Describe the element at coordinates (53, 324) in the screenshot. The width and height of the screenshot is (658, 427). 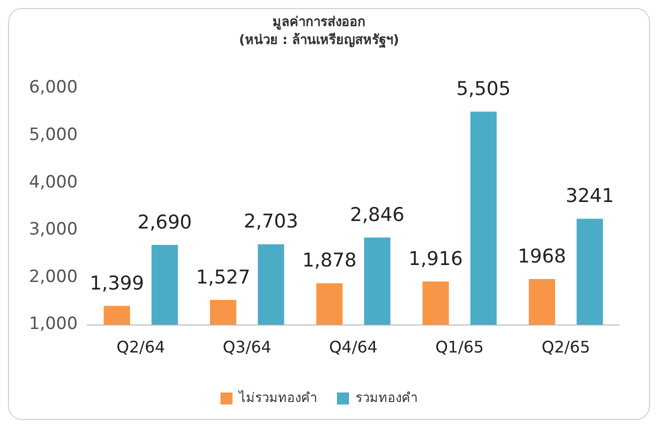
I see `y-tick-label: 1,000` at that location.